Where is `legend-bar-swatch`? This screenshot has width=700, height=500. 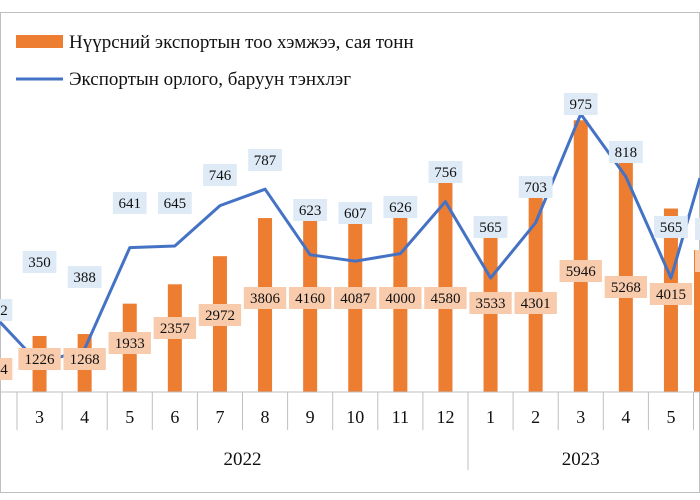
legend-bar-swatch is located at coordinates (39, 41).